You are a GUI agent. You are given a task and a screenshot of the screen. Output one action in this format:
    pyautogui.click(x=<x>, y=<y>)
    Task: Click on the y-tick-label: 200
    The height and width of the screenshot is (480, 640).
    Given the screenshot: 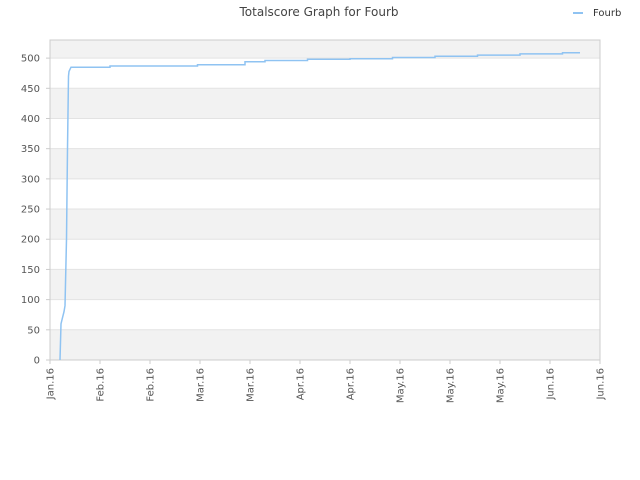 What is the action you would take?
    pyautogui.click(x=30, y=240)
    